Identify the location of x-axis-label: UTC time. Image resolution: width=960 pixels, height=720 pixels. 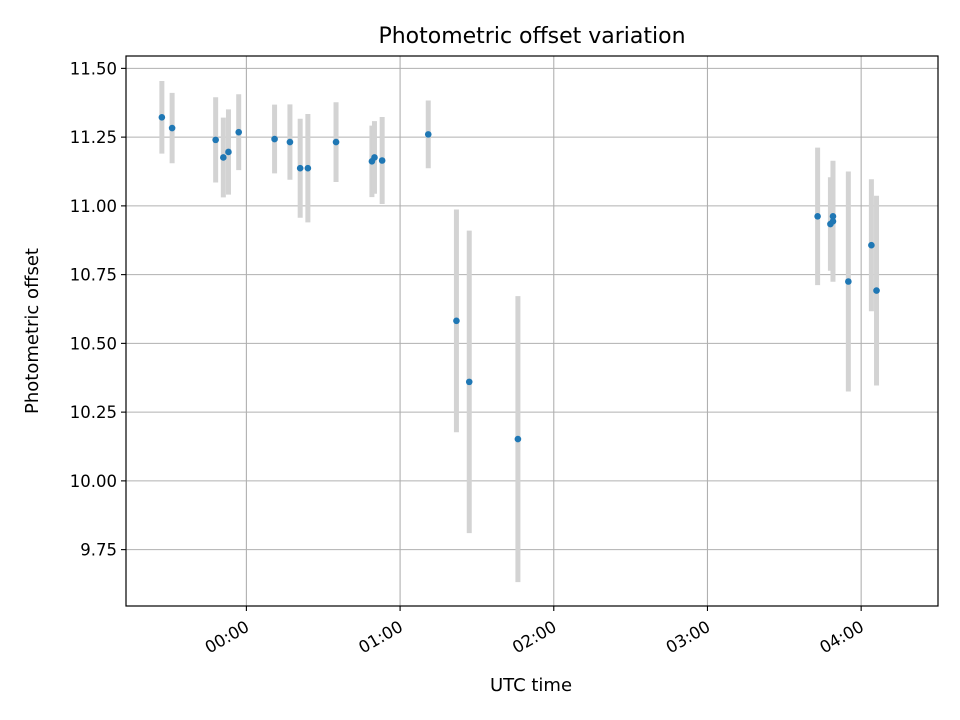
(531, 685).